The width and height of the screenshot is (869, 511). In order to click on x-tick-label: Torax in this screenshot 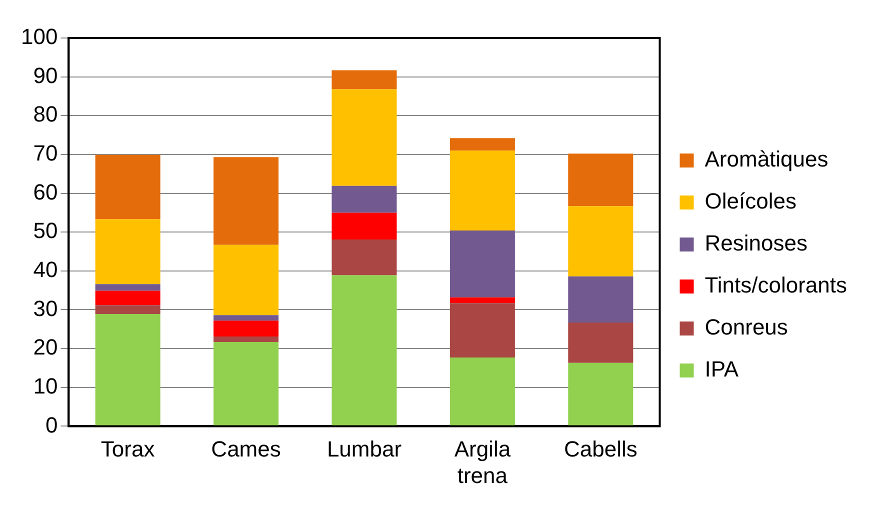, I will do `click(127, 449)`.